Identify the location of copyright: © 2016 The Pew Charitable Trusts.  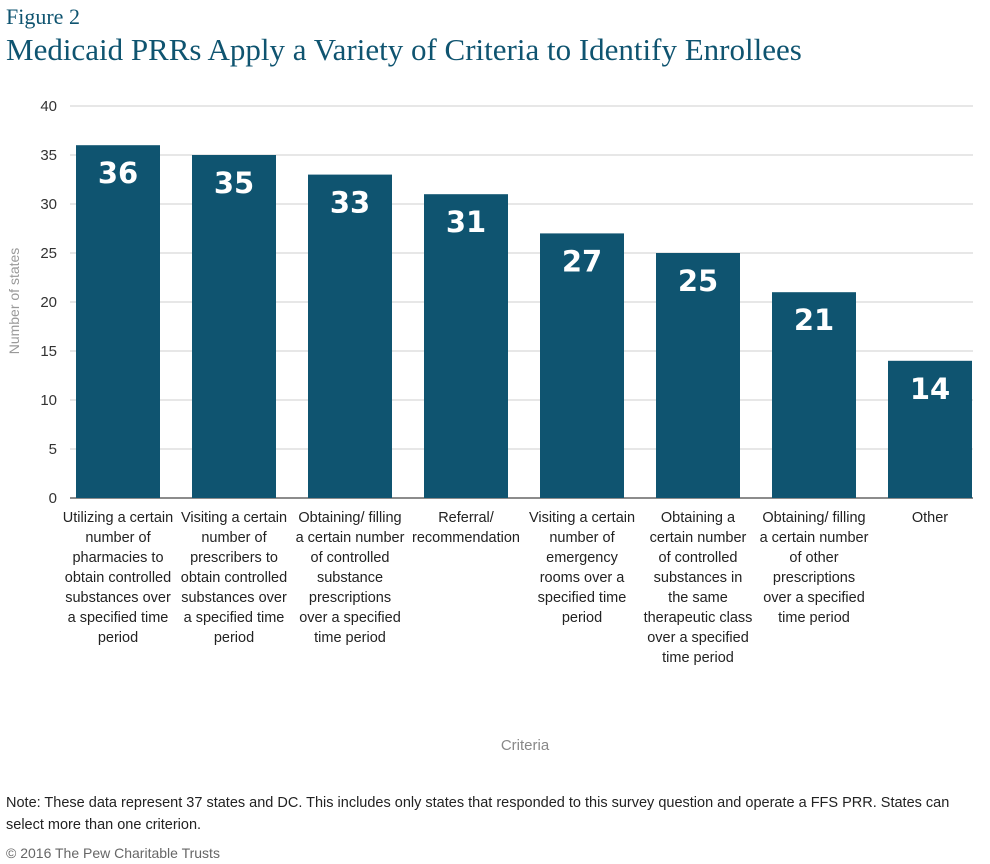
(113, 853).